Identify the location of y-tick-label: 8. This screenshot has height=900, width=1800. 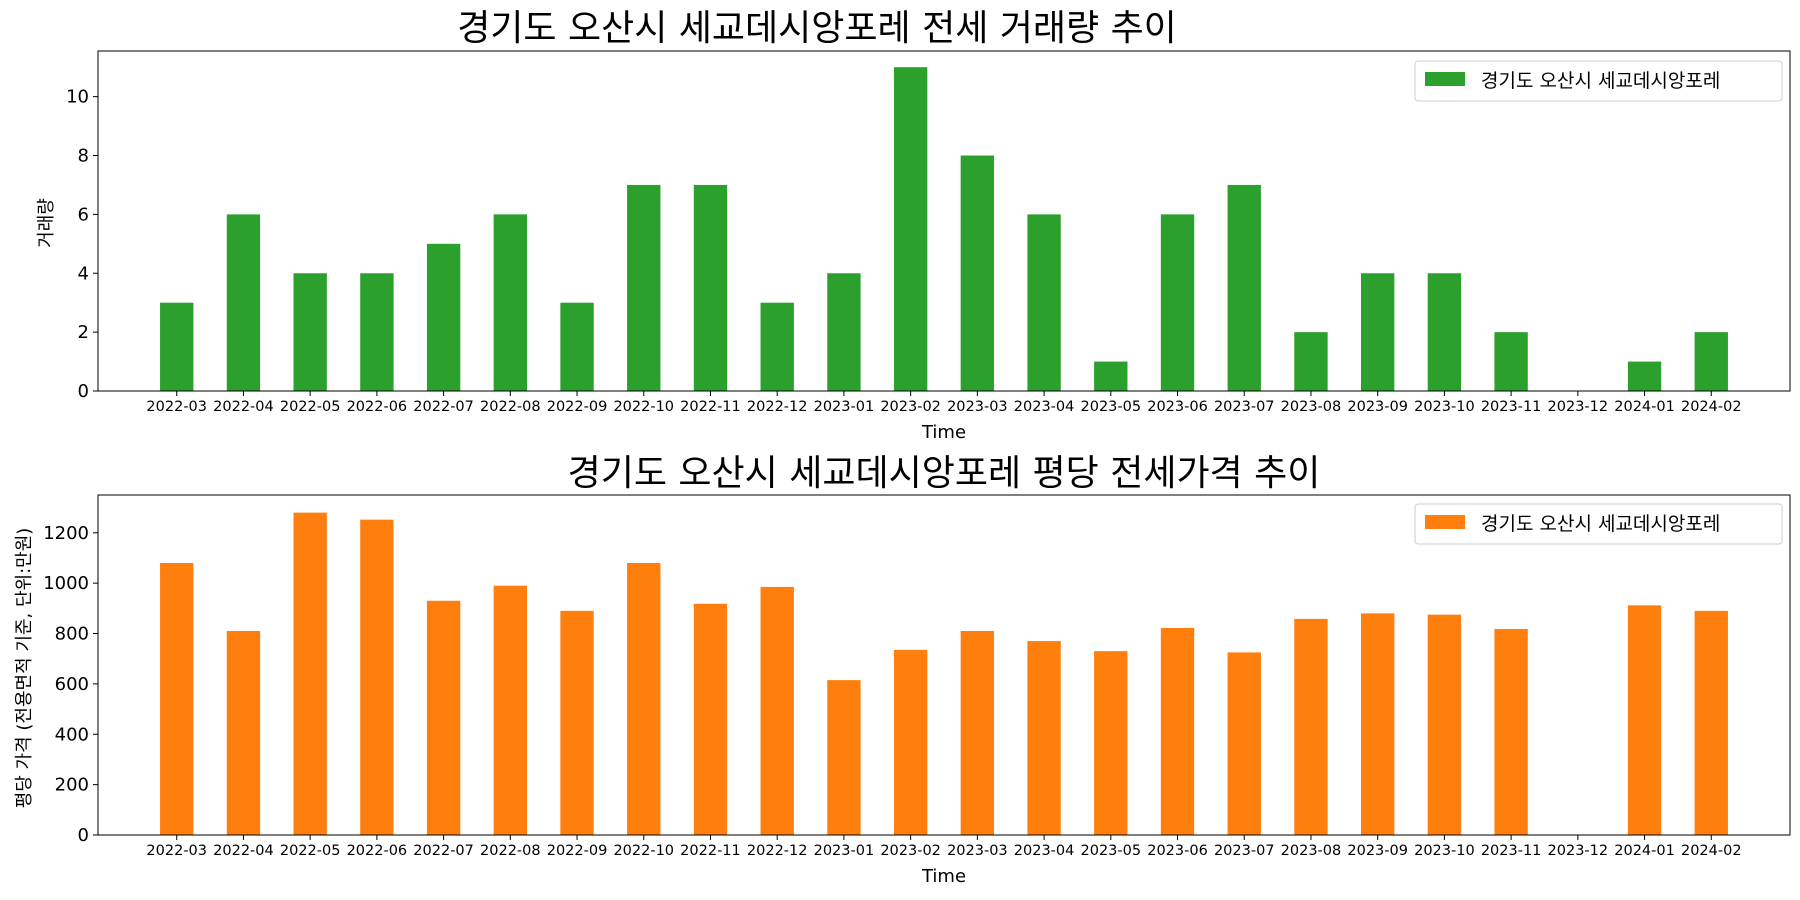
(83, 156).